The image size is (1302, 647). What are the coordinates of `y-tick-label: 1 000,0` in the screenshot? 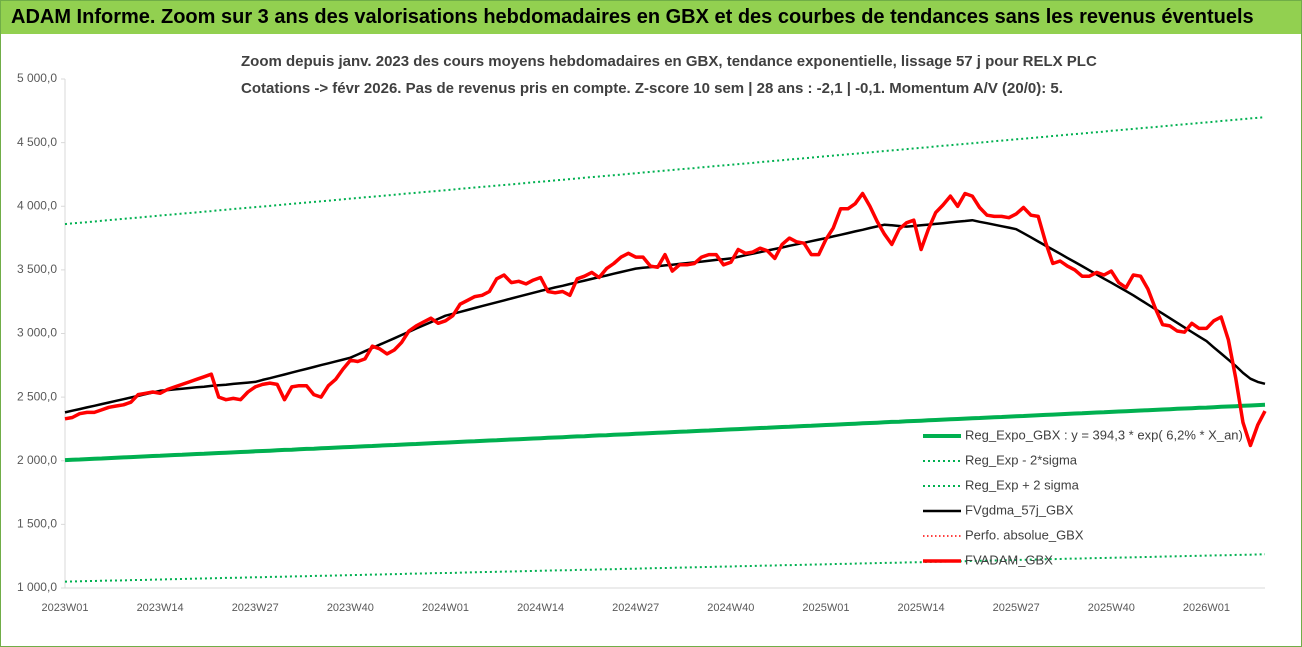 It's located at (37, 587).